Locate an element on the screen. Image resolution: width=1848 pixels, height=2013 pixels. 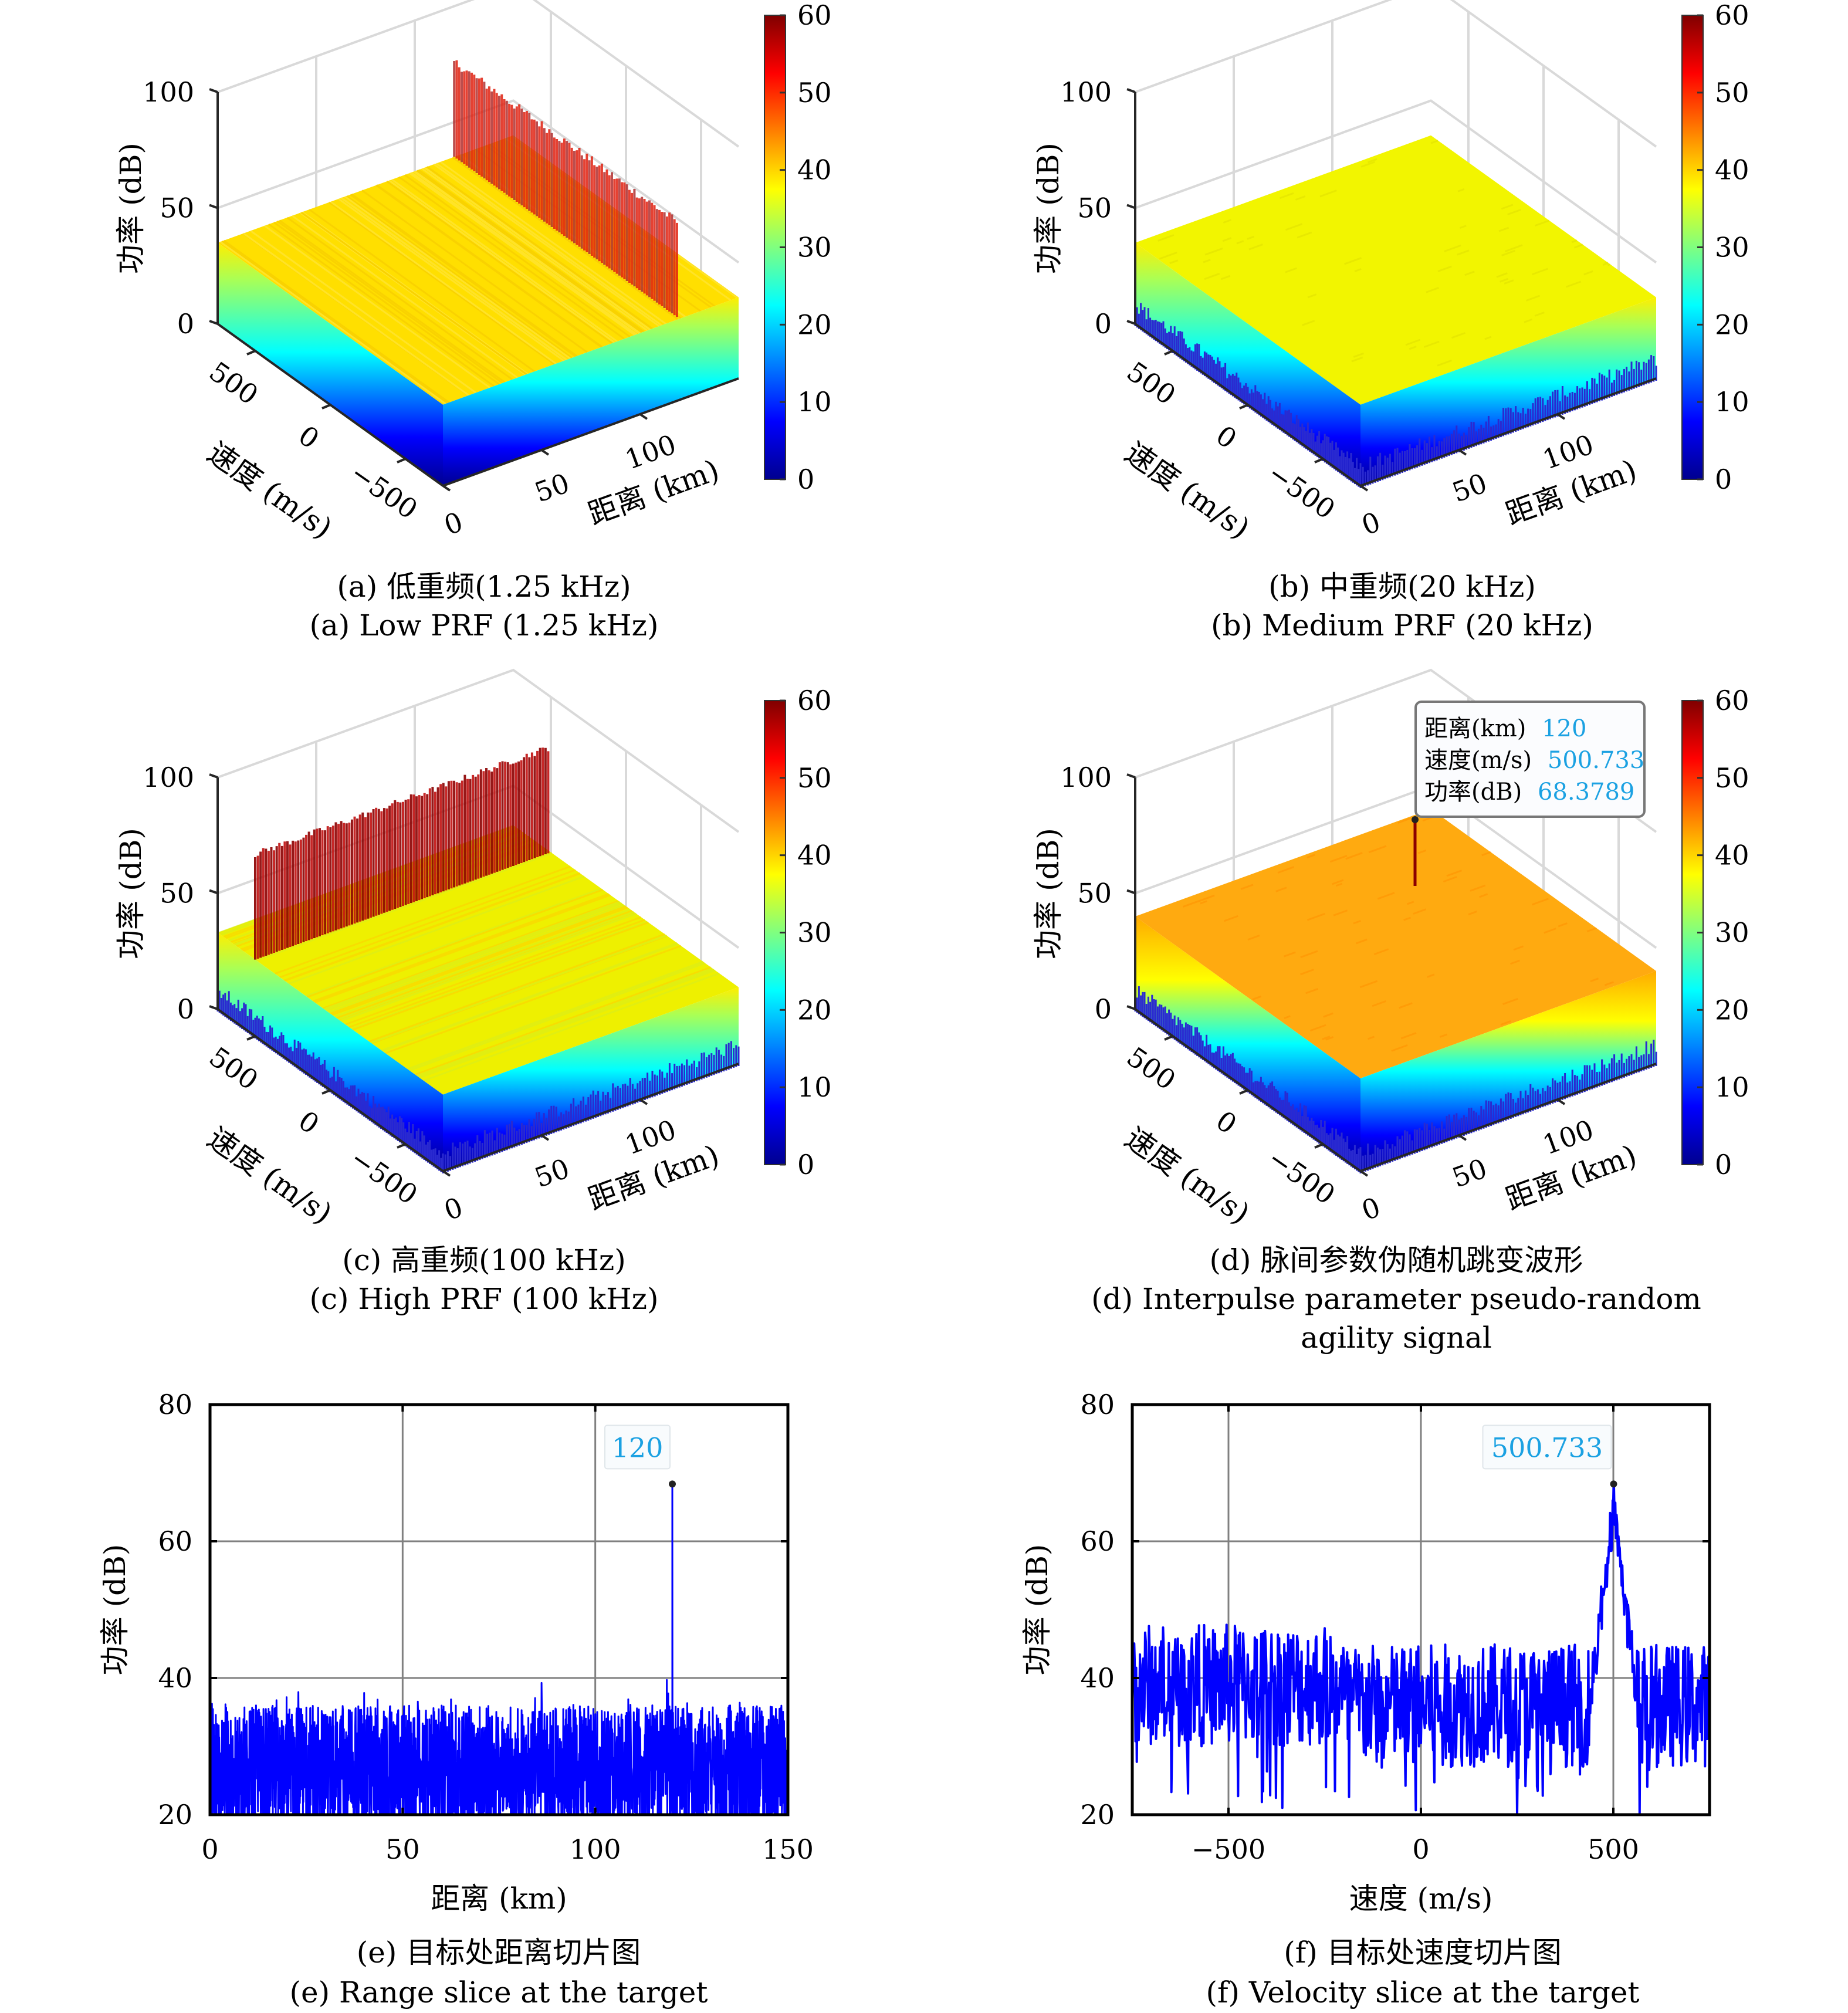
colorbar-tick-label: 10 is located at coordinates (814, 1087).